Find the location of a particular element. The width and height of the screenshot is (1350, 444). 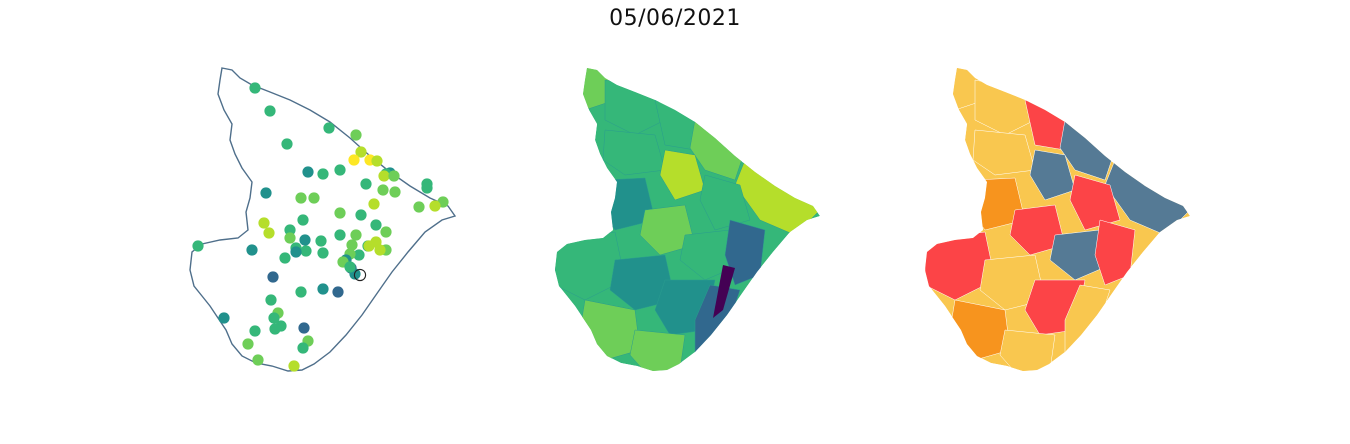

choropleth-continuous-panel is located at coordinates (687, 219).